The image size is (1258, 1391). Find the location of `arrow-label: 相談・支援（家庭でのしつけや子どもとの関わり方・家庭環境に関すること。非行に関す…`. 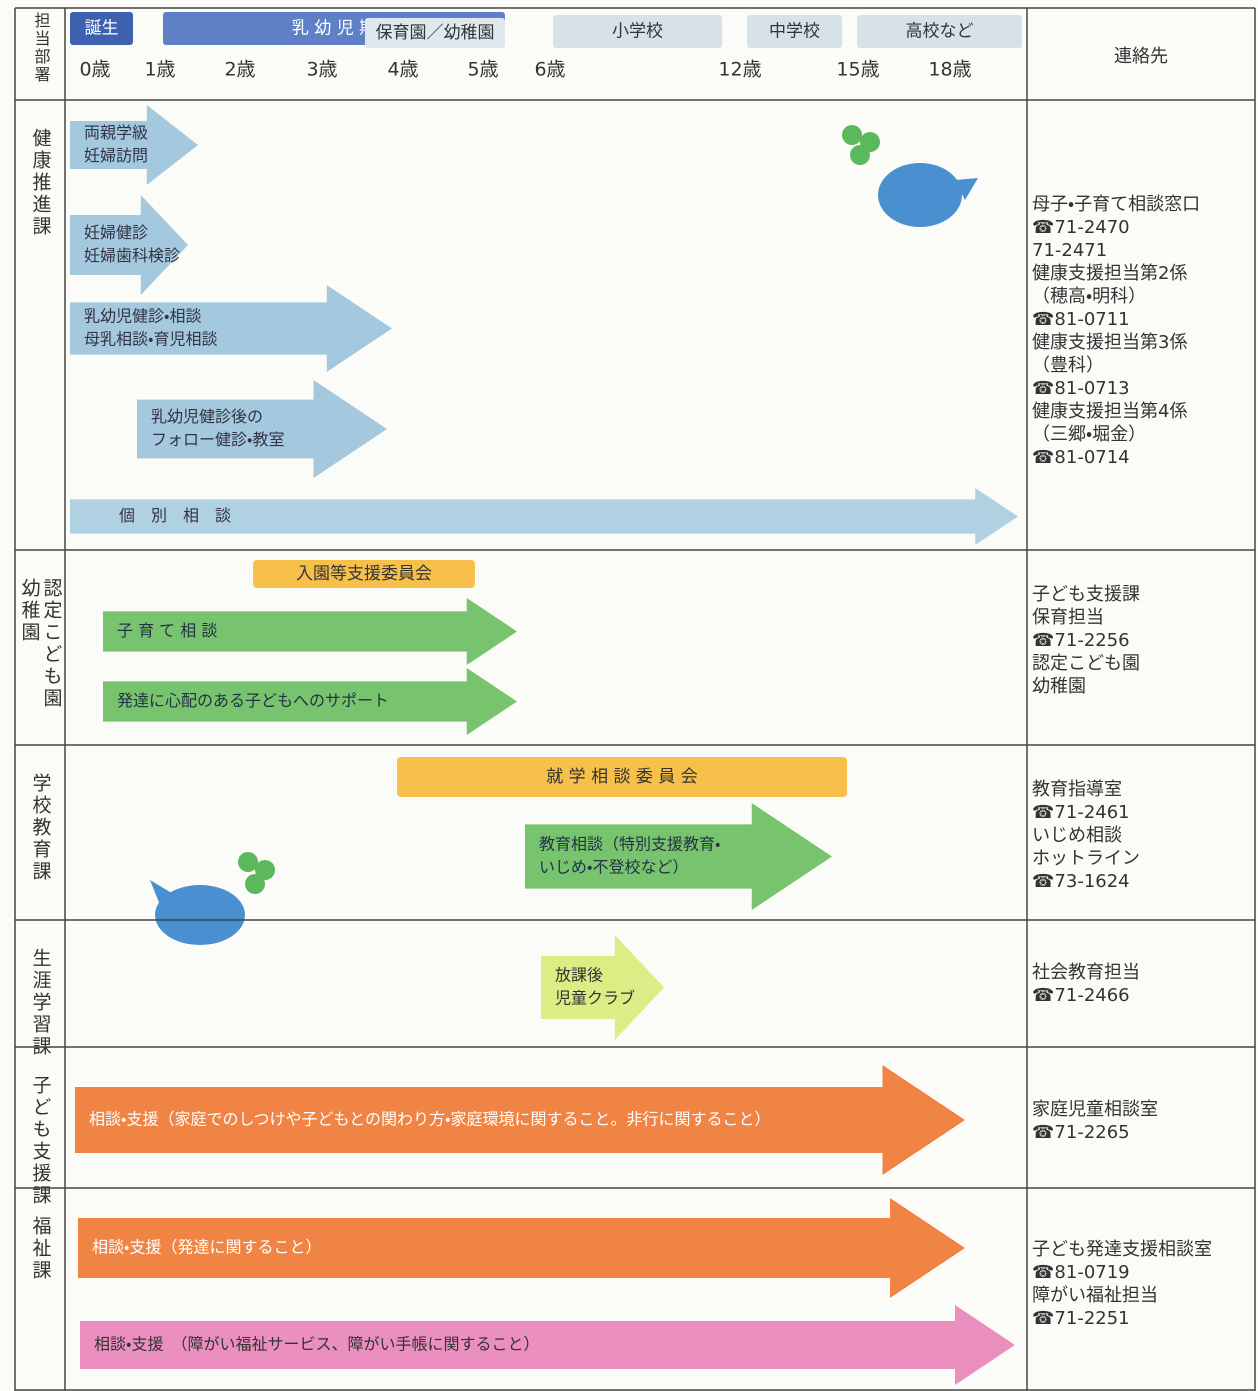

arrow-label: 相談・支援（家庭でのしつけや子どもとの関わり方・家庭環境に関すること。非行に関す… is located at coordinates (429, 1119).